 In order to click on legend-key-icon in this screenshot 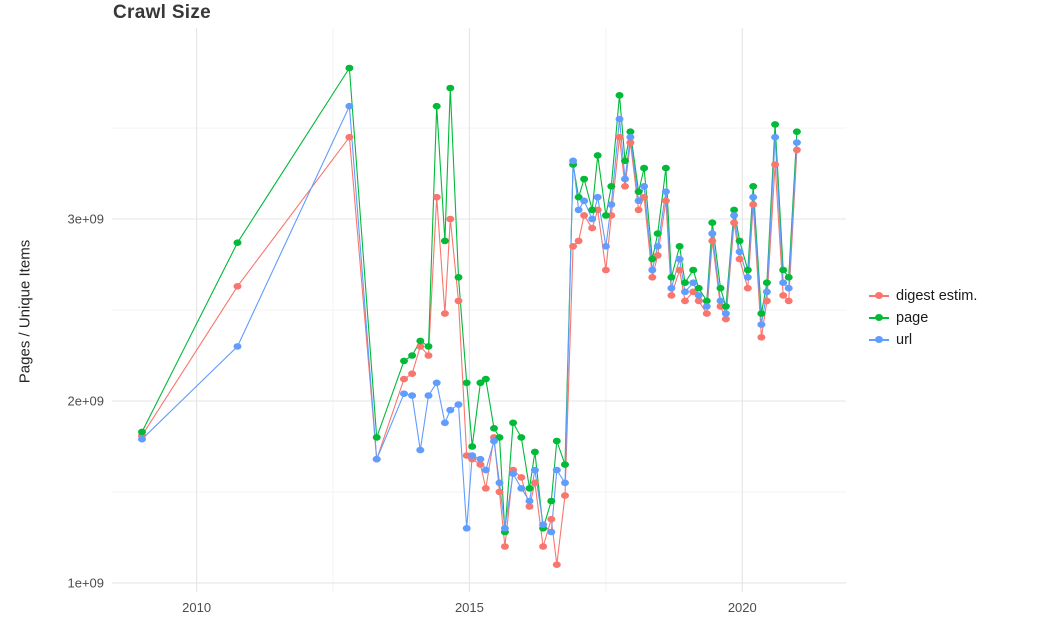, I will do `click(879, 318)`.